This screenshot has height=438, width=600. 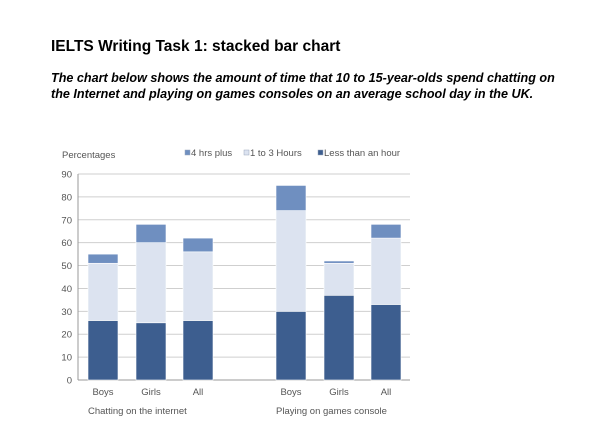 I want to click on chart-heading: IELTS Writing Task 1: stacked bar chart, so click(x=196, y=46).